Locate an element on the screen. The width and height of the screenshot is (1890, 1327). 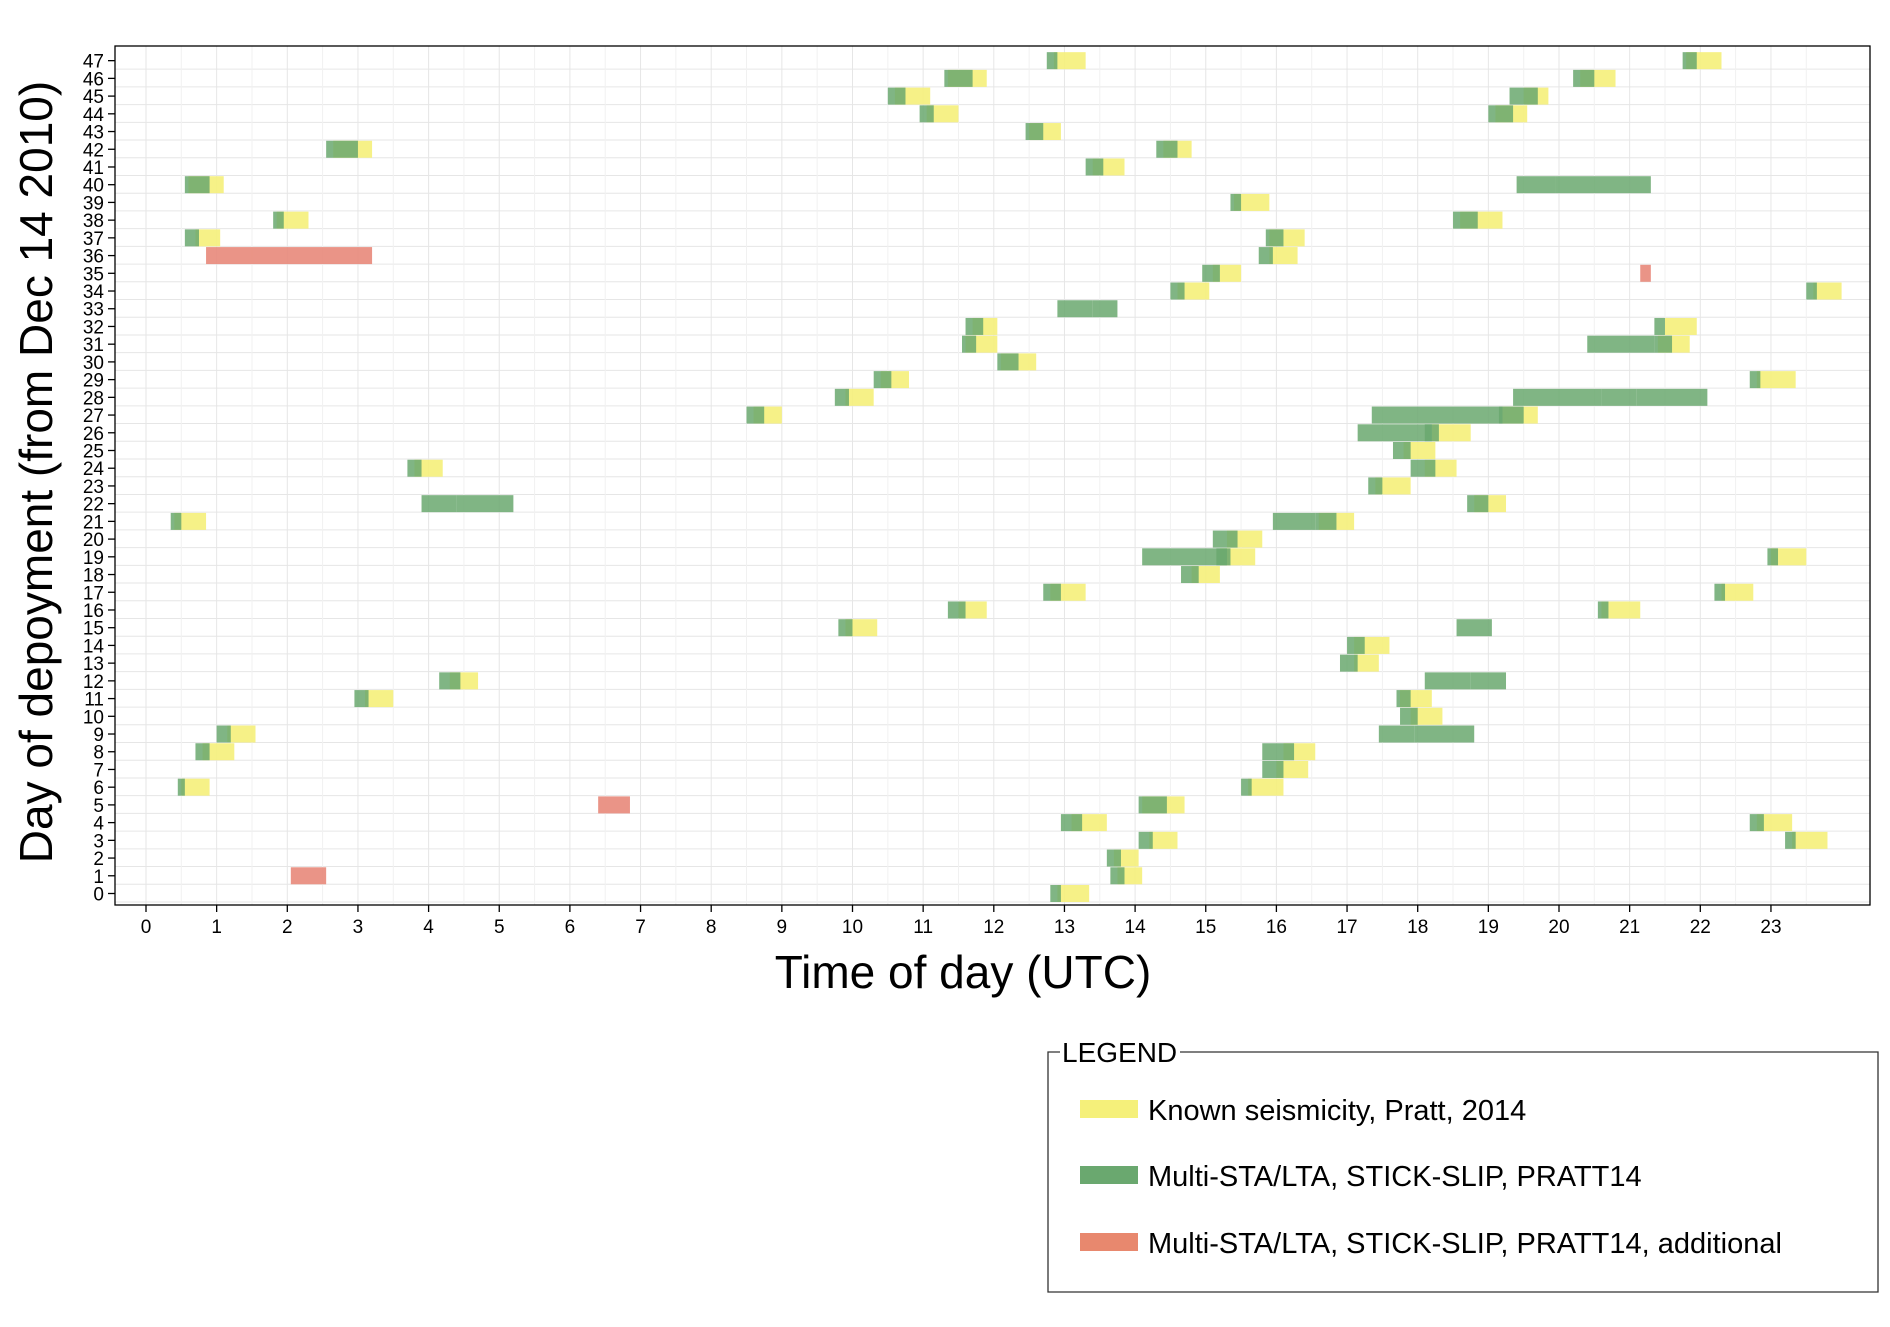
x-tick-label: 22 is located at coordinates (1700, 927).